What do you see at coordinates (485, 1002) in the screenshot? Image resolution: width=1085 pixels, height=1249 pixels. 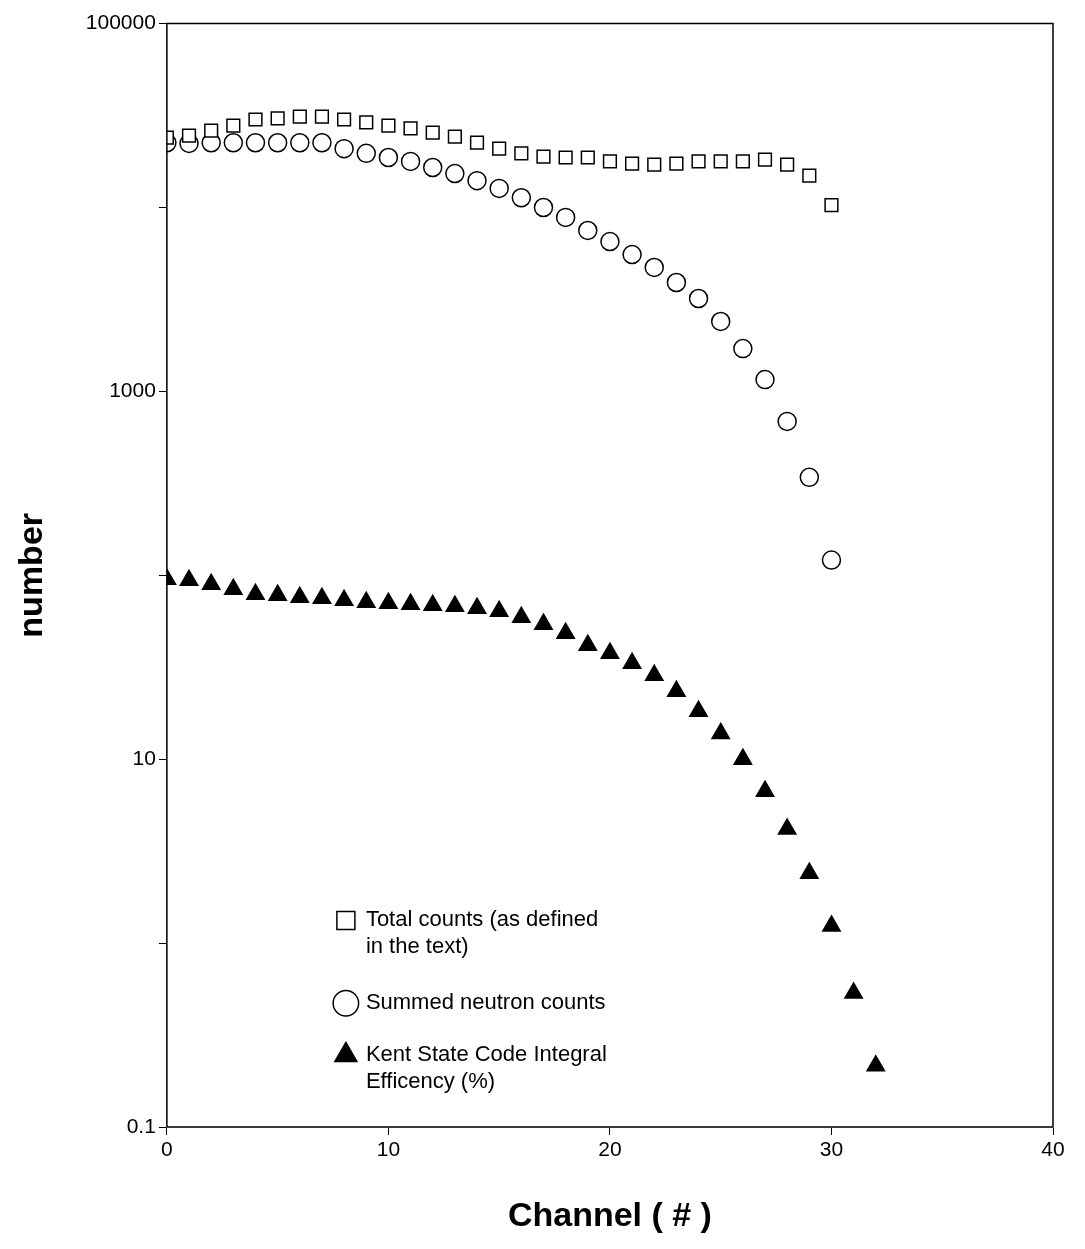 I see `legend-label: Summed neutron counts` at bounding box center [485, 1002].